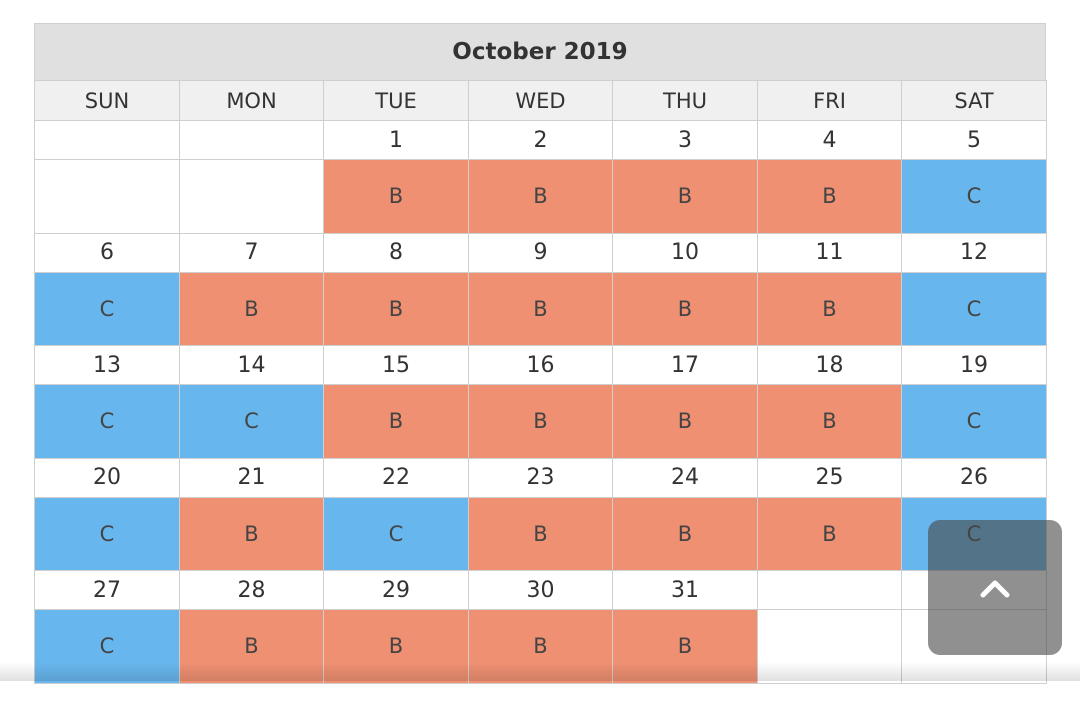 The image size is (1080, 723). What do you see at coordinates (974, 365) in the screenshot?
I see `date-cell: 19` at bounding box center [974, 365].